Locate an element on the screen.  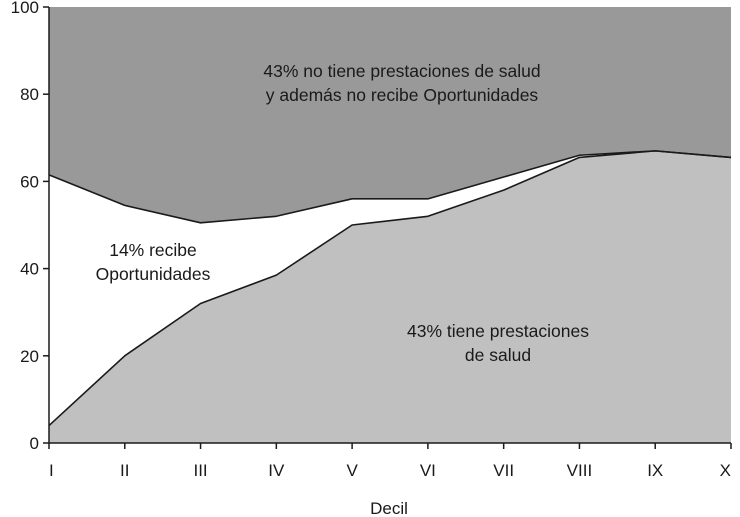
annotation-middle-line-1: 14% recibe is located at coordinates (153, 250).